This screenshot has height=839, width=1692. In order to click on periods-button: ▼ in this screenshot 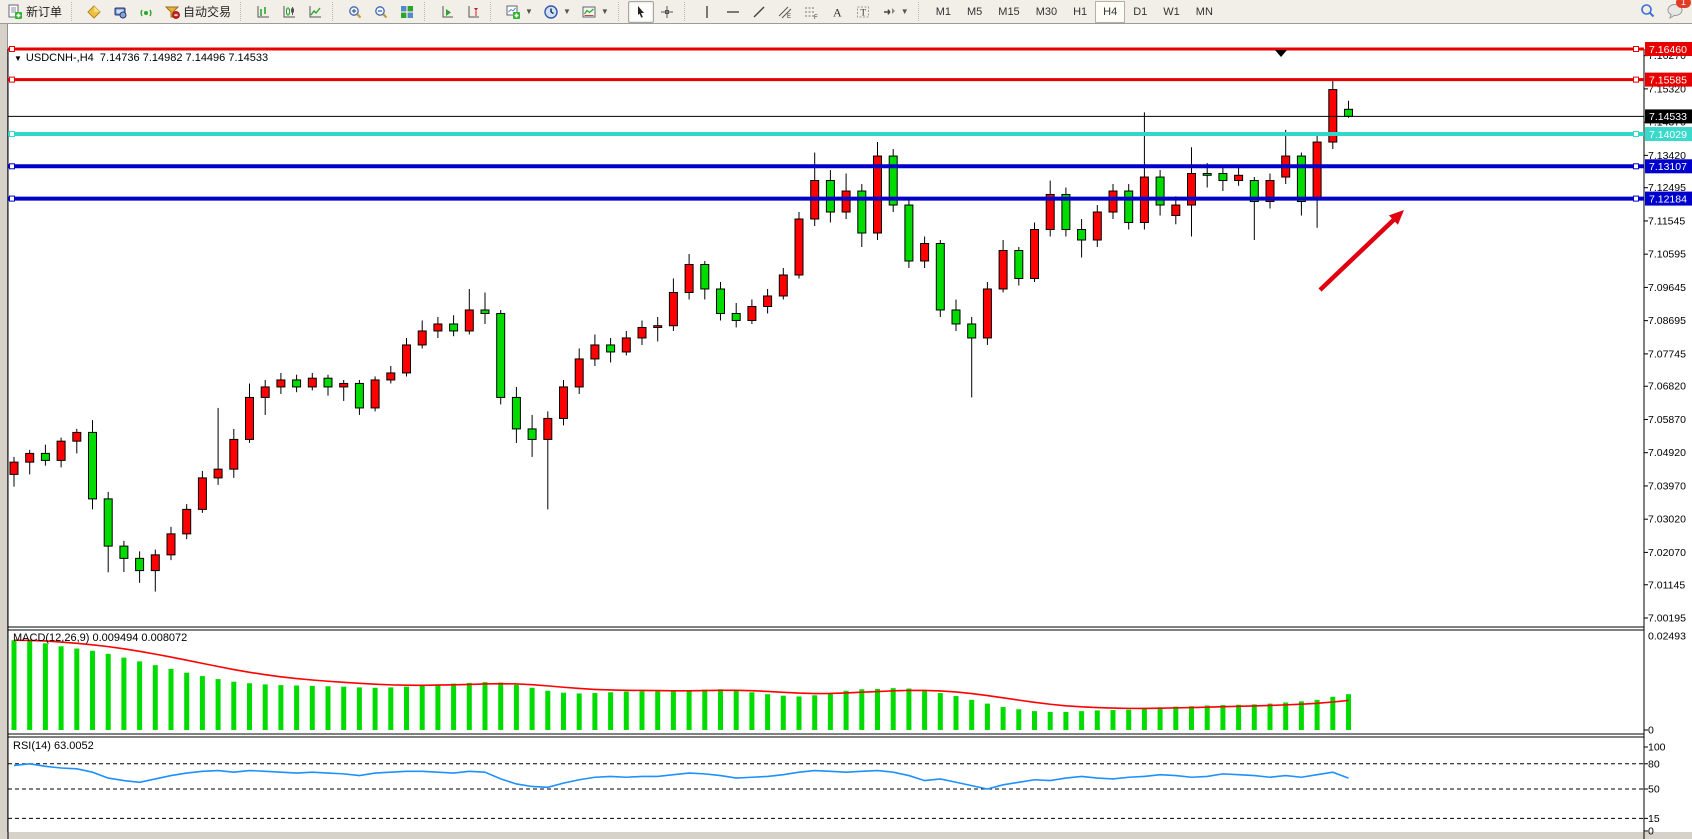, I will do `click(557, 12)`.